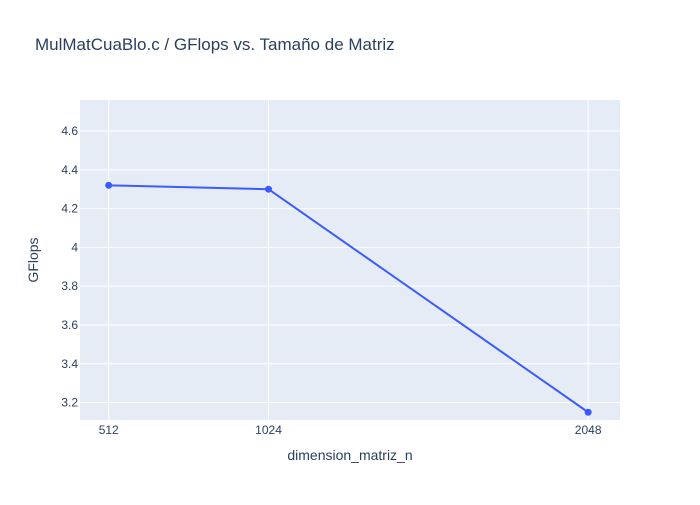  Describe the element at coordinates (69, 170) in the screenshot. I see `y-tick-label: 4.4` at that location.